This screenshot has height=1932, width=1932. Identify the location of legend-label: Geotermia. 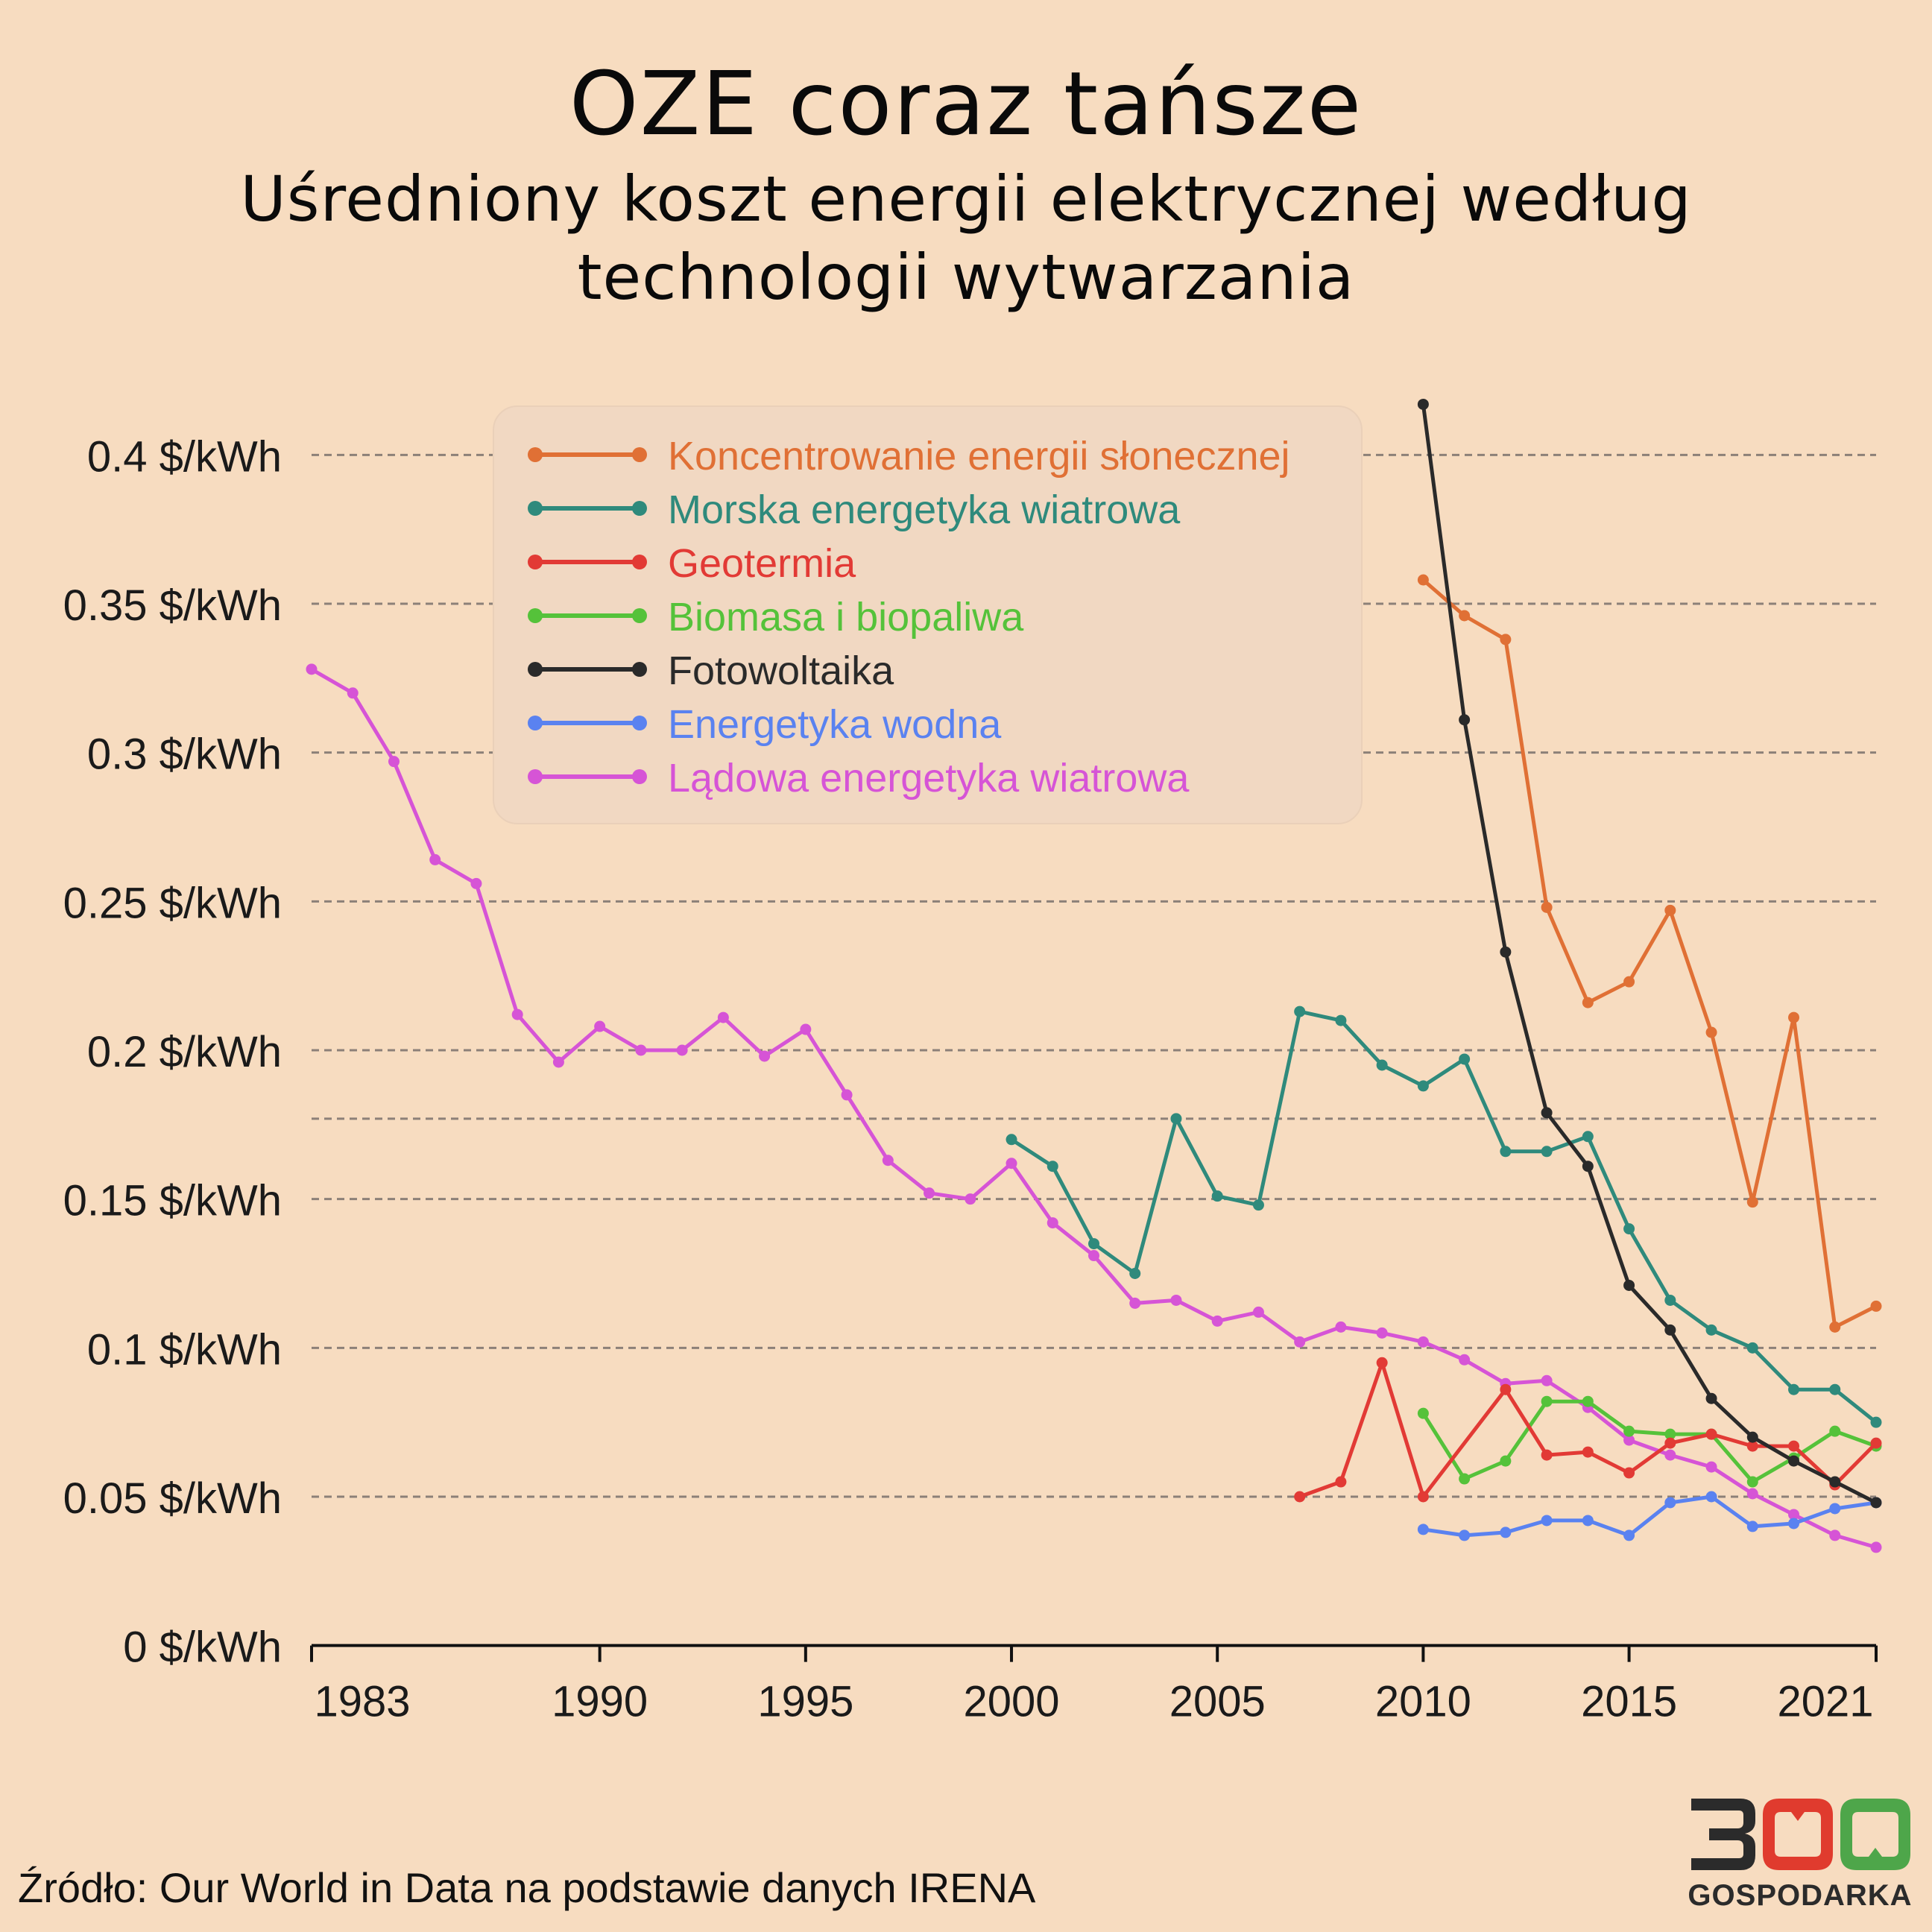
(762, 563).